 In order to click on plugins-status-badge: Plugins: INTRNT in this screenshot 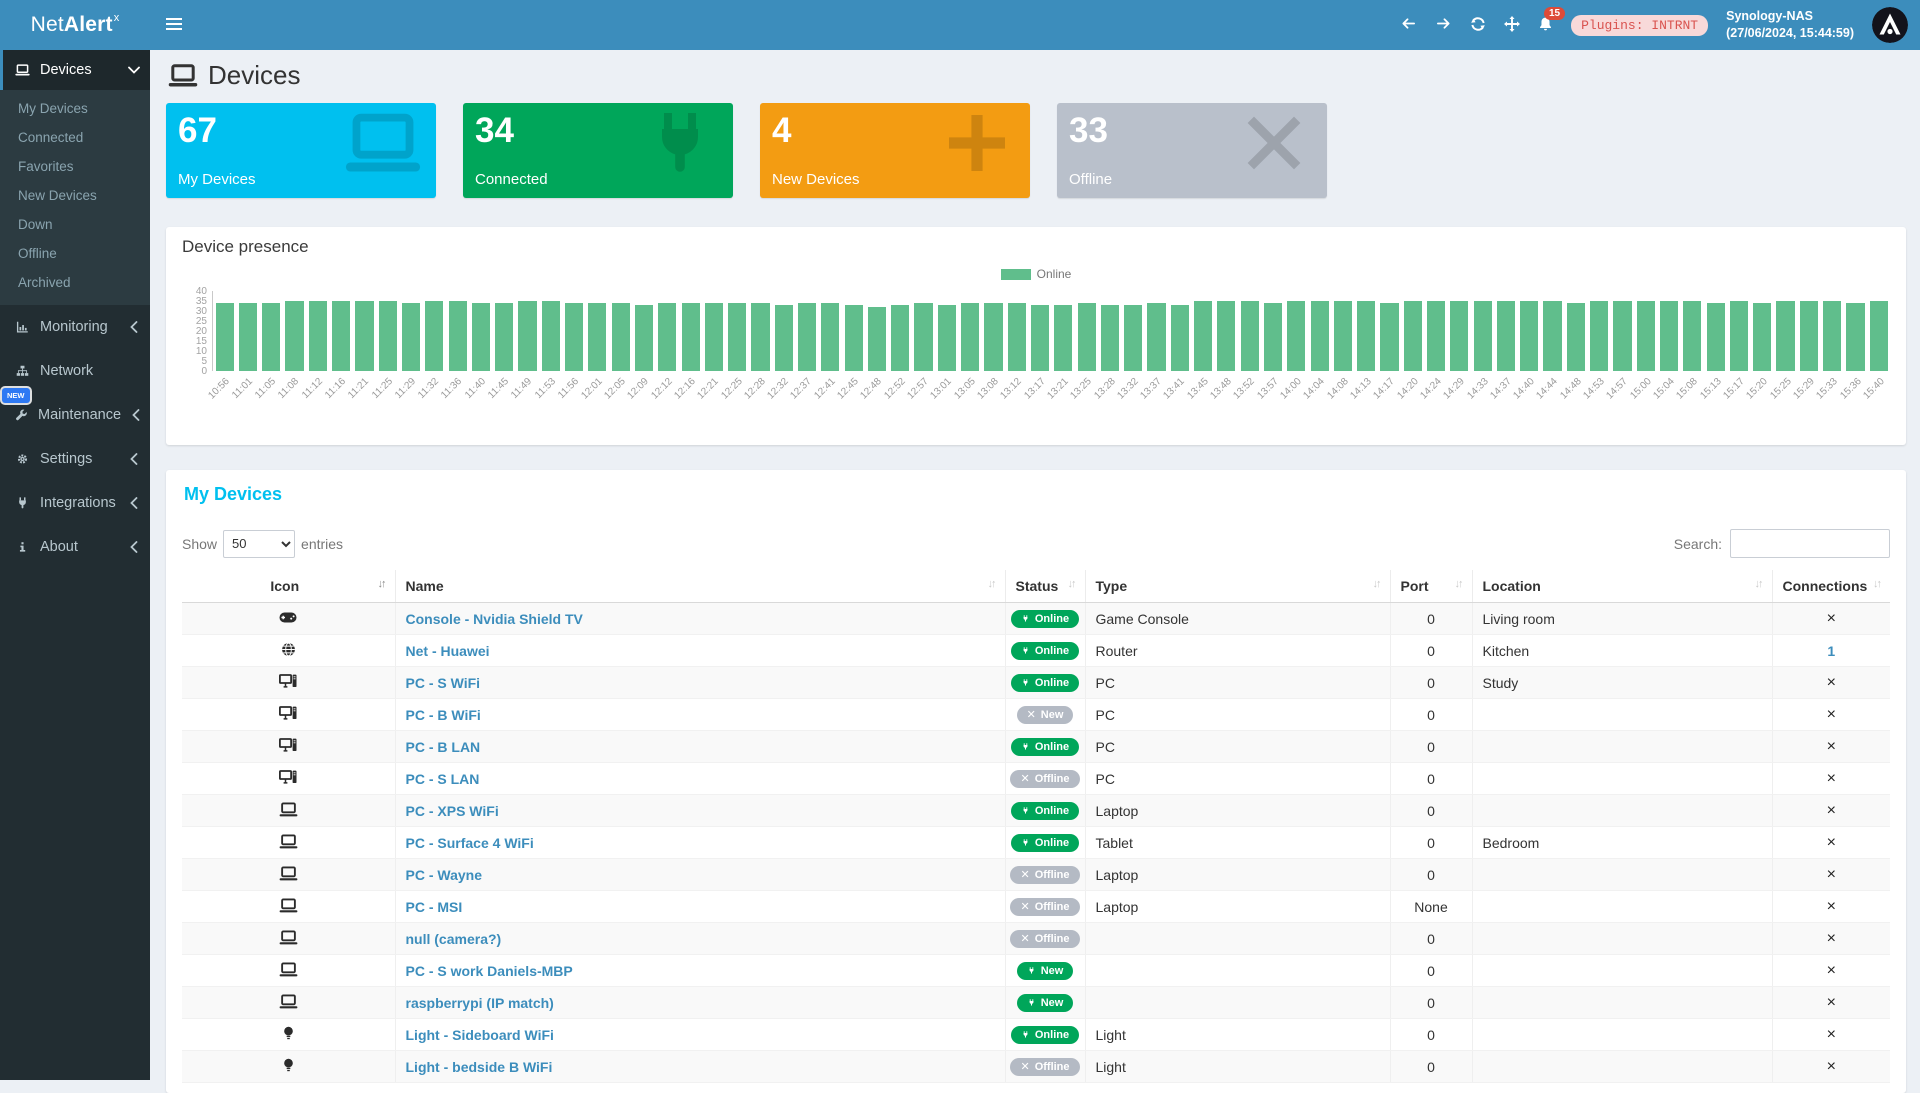, I will do `click(1639, 25)`.